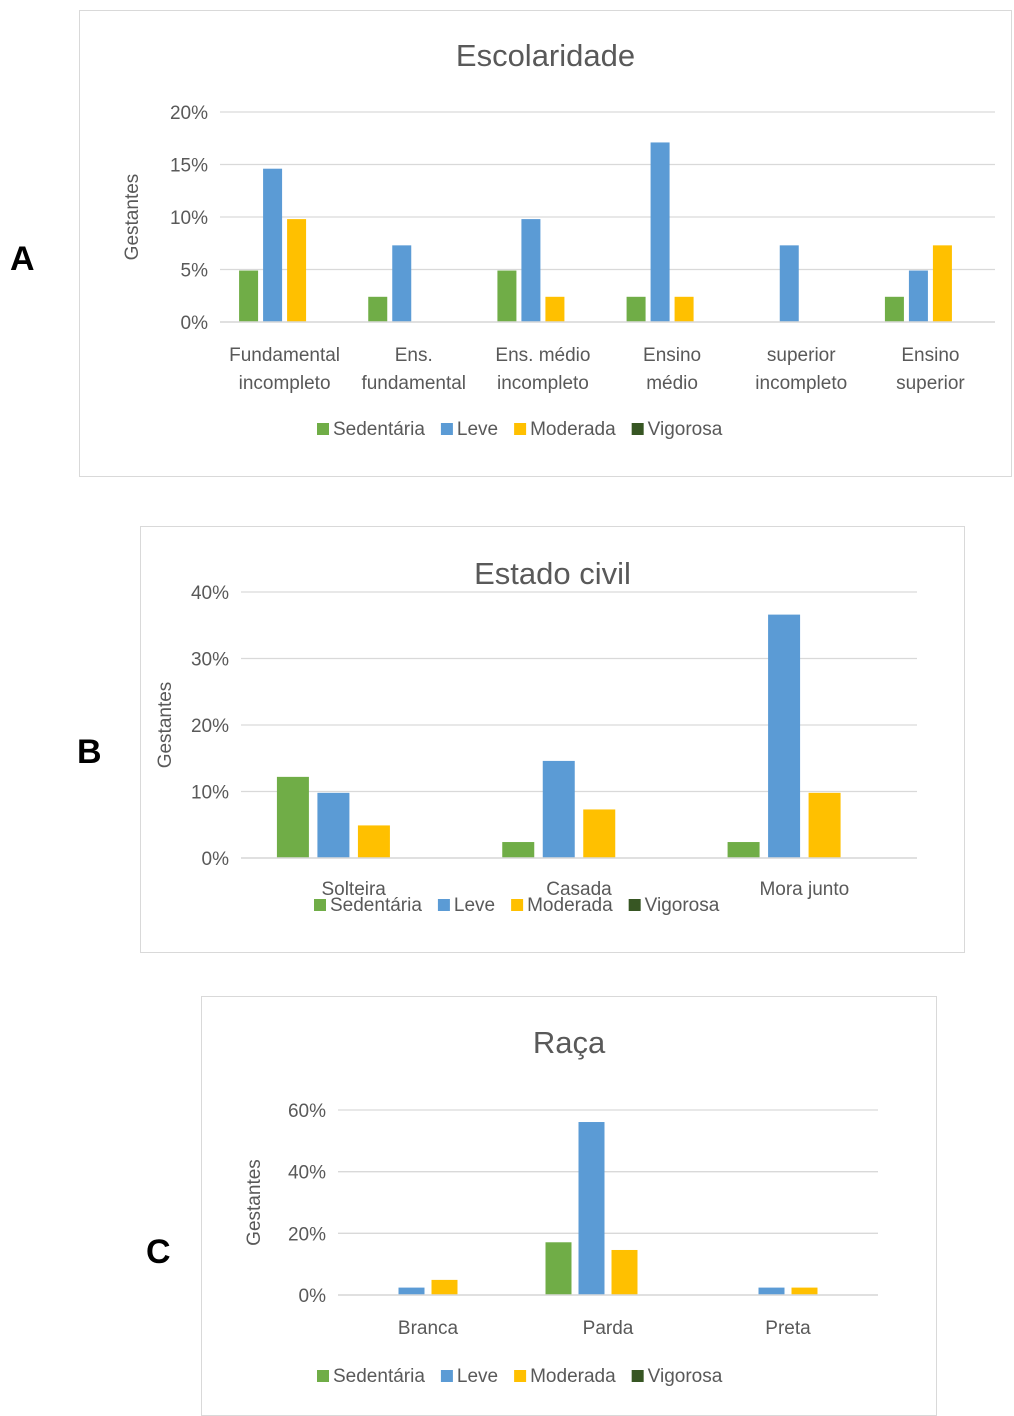 The width and height of the screenshot is (1014, 1416). Describe the element at coordinates (542, 355) in the screenshot. I see `escolaridade-x-tick-label: Ens. médio` at that location.